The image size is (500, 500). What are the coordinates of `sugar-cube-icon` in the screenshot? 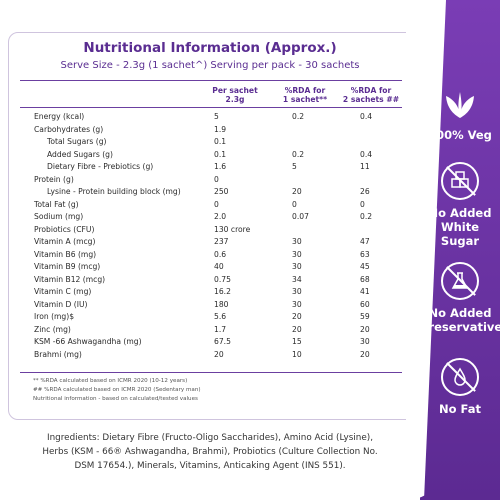 It's located at (460, 181).